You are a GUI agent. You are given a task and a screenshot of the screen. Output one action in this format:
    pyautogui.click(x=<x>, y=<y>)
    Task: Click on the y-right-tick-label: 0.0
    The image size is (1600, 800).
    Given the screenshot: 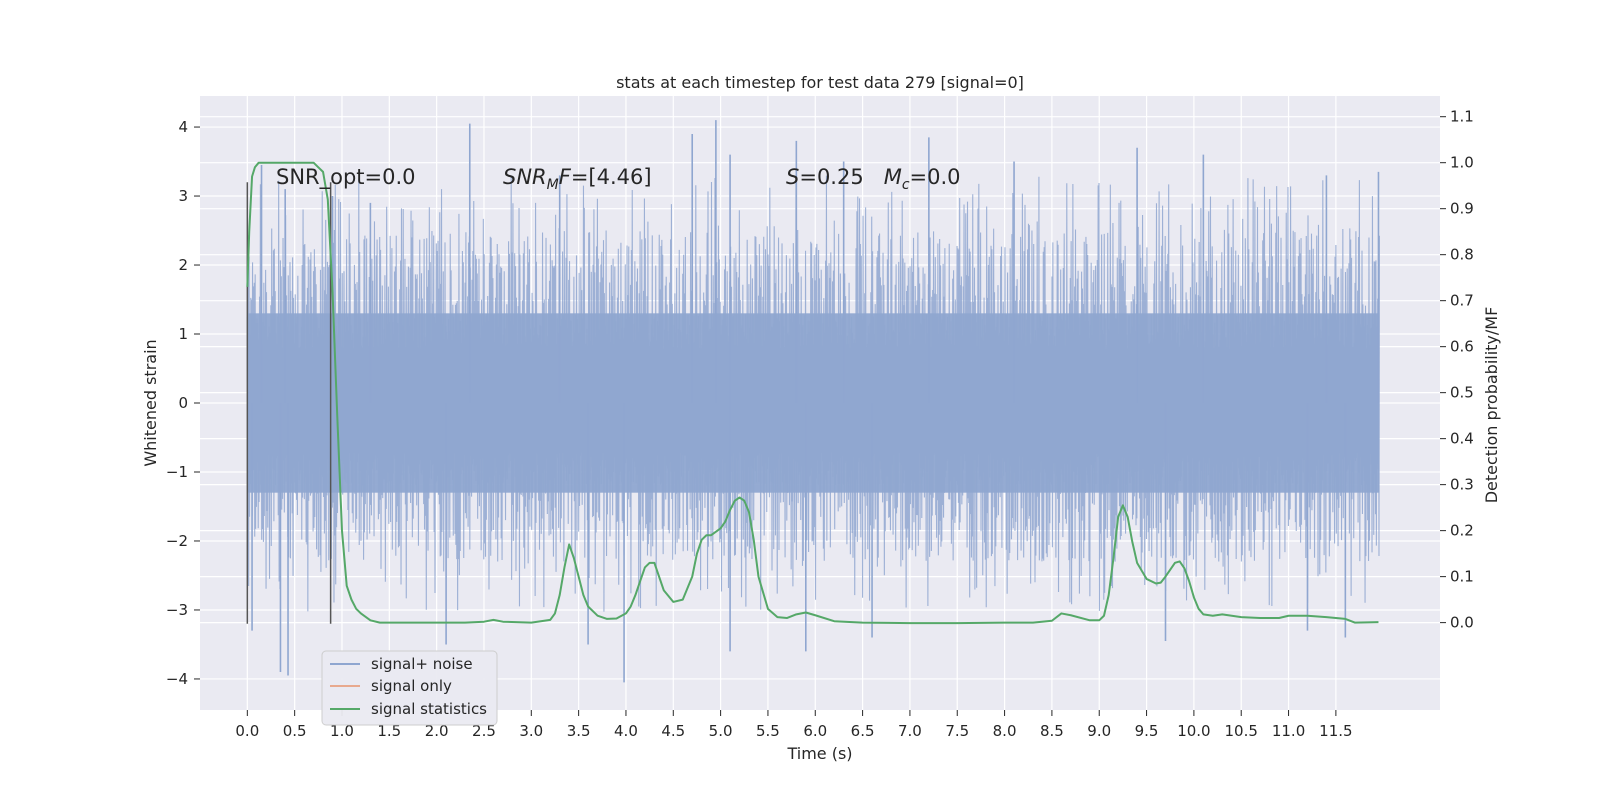 What is the action you would take?
    pyautogui.click(x=1462, y=623)
    